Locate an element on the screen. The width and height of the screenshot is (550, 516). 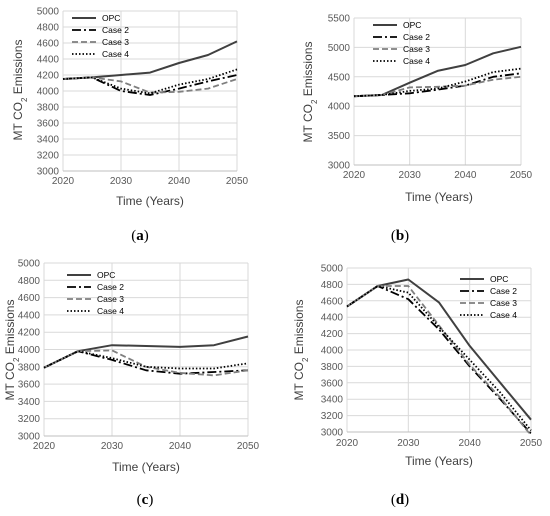
y-tick-label: 5500 is located at coordinates (339, 19).